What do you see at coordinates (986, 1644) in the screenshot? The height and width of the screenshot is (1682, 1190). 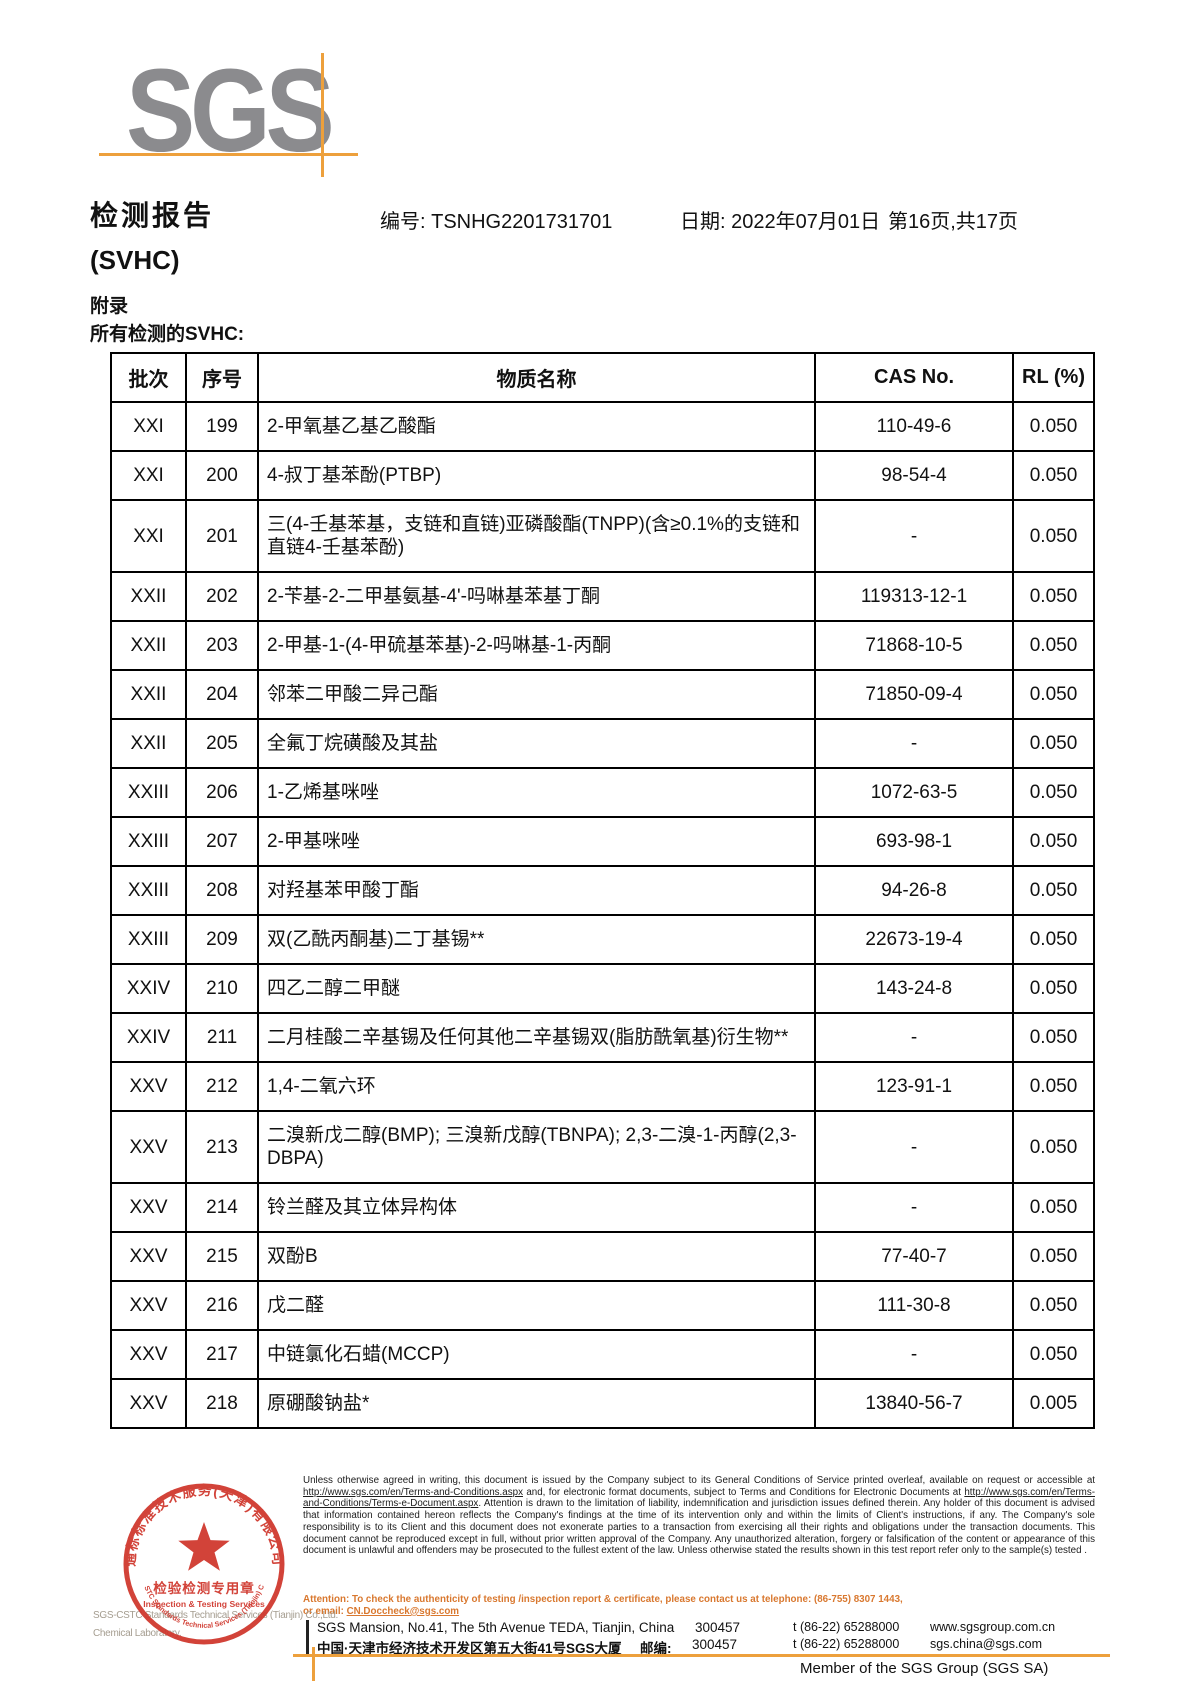 I see `sgs-china-email-link: sgs.china@sgs.com` at bounding box center [986, 1644].